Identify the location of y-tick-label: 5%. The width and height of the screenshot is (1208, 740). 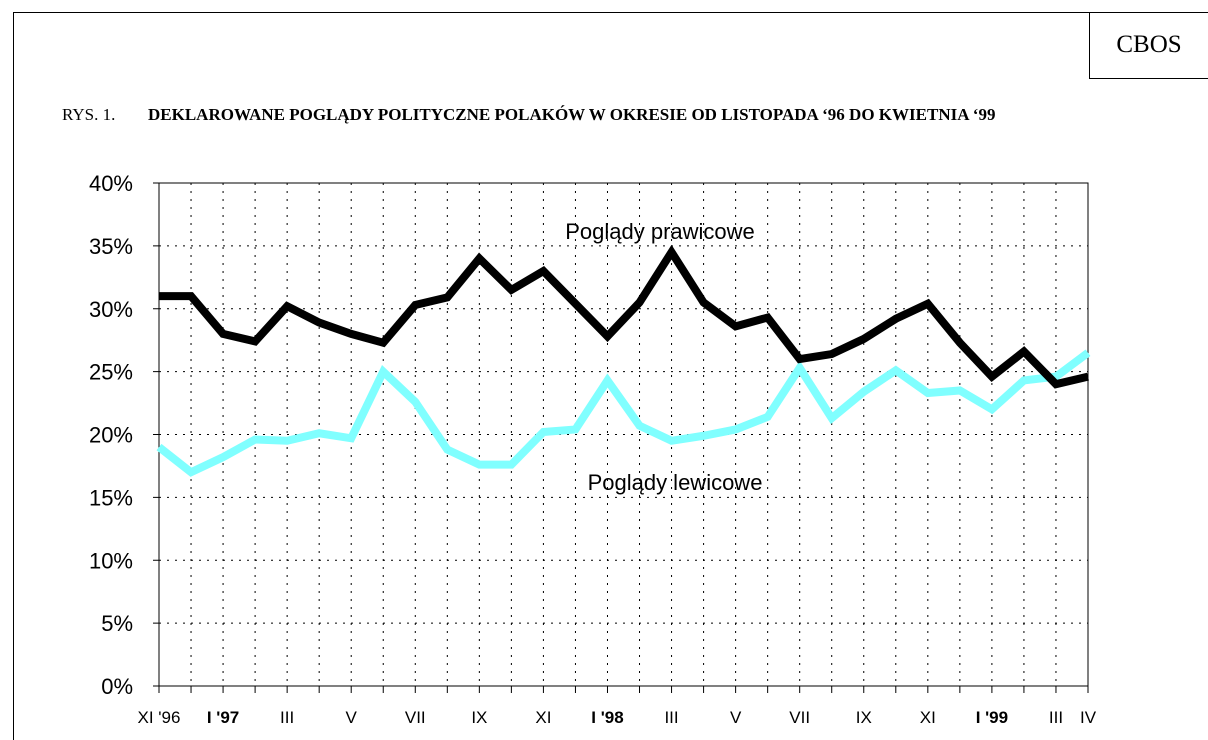
(117, 623).